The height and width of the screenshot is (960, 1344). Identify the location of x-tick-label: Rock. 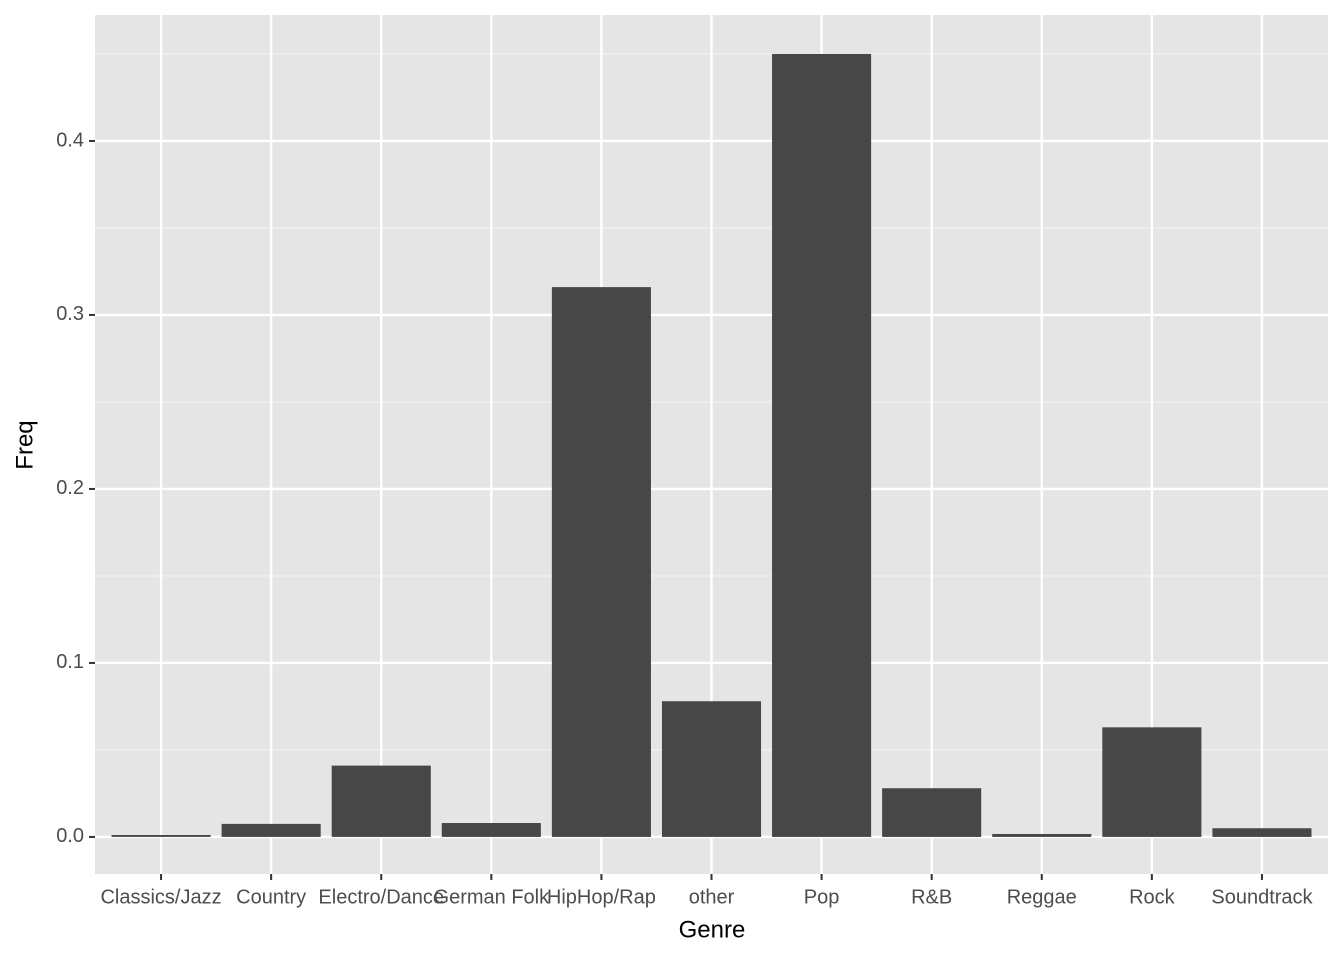
(1152, 897).